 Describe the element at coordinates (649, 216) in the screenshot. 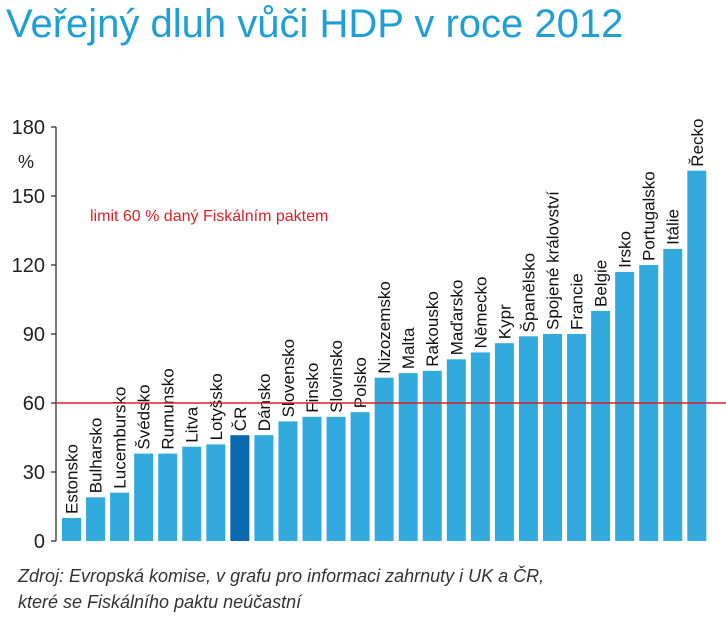

I see `category-label: Portugalsko` at that location.